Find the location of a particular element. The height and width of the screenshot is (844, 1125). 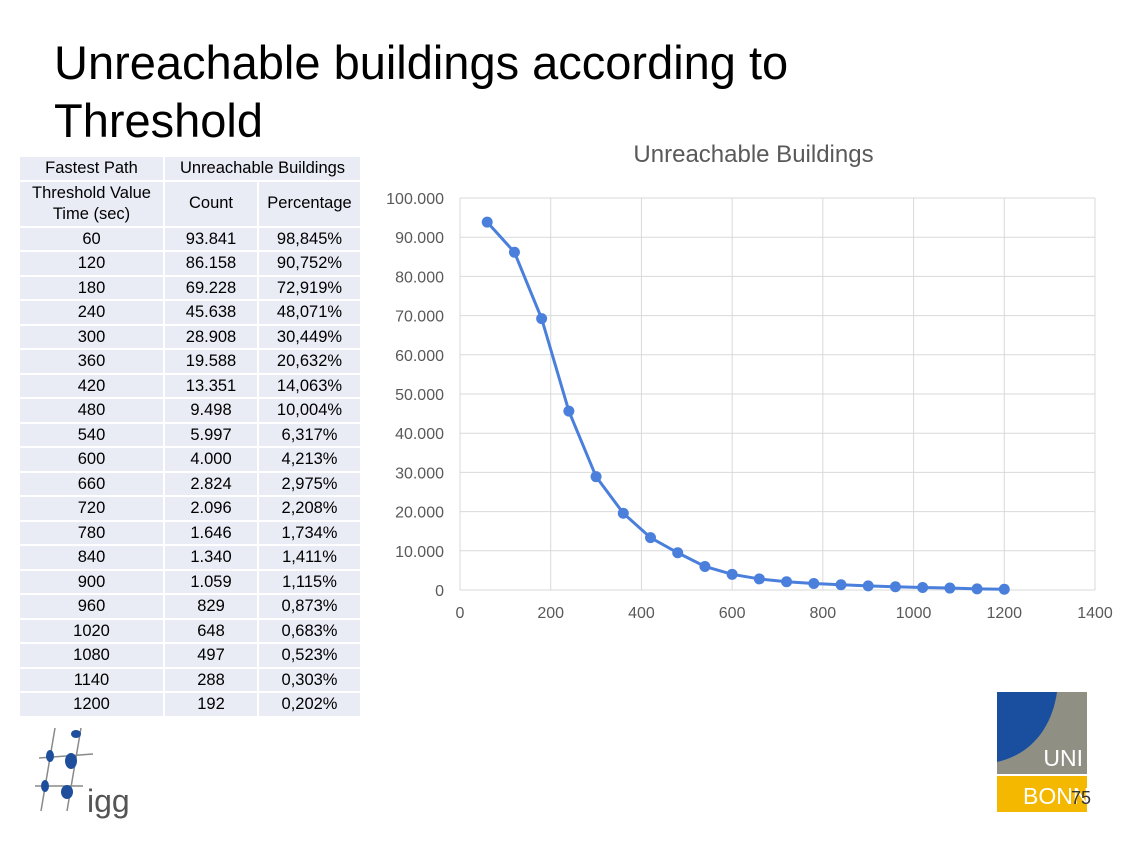

x-tick-label: 1200 is located at coordinates (1004, 613).